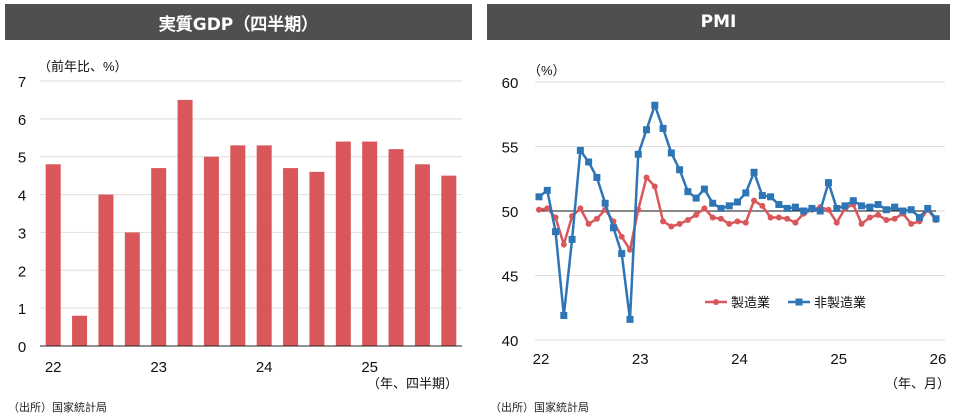 Image resolution: width=955 pixels, height=416 pixels. I want to click on gdp-y-tick-label: 0, so click(22, 347).